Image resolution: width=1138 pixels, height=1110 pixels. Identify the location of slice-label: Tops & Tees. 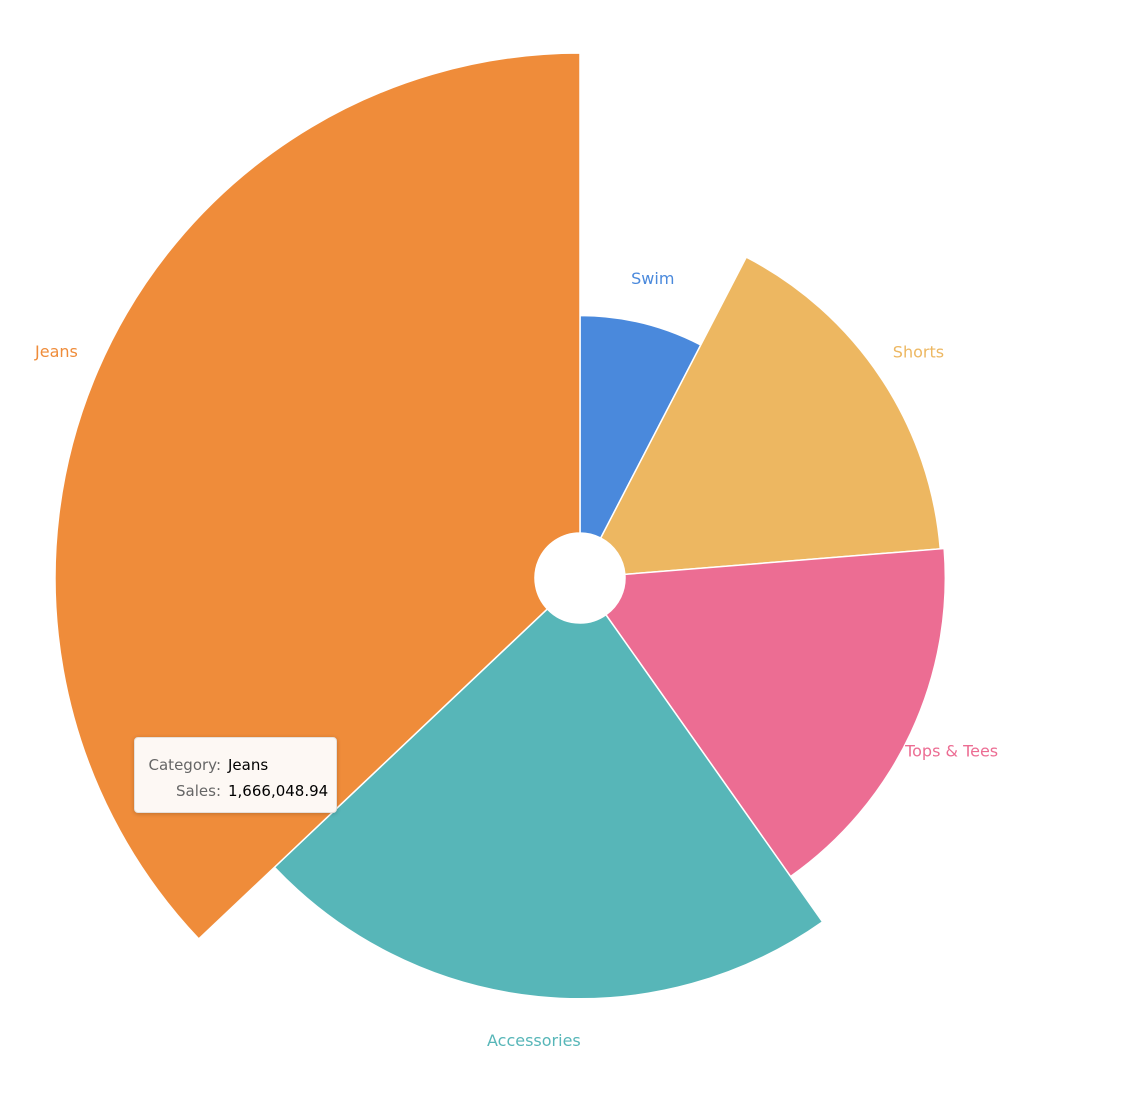
(951, 750).